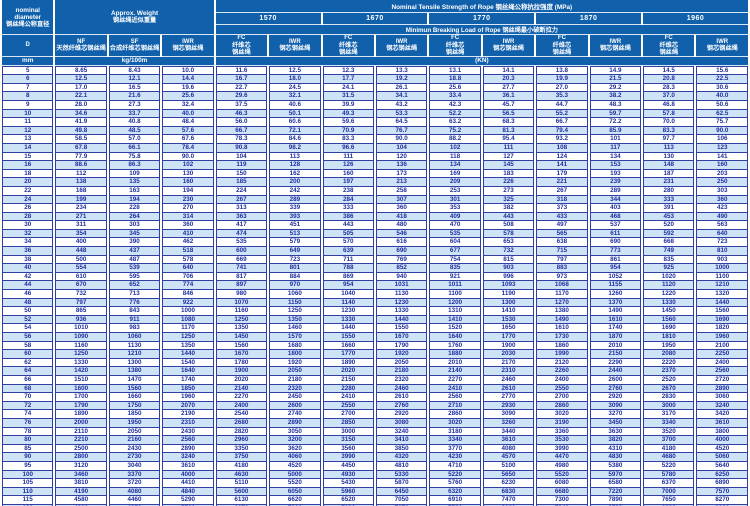 Image resolution: width=750 pixels, height=506 pixels. I want to click on table-cell: 4520, so click(722, 449).